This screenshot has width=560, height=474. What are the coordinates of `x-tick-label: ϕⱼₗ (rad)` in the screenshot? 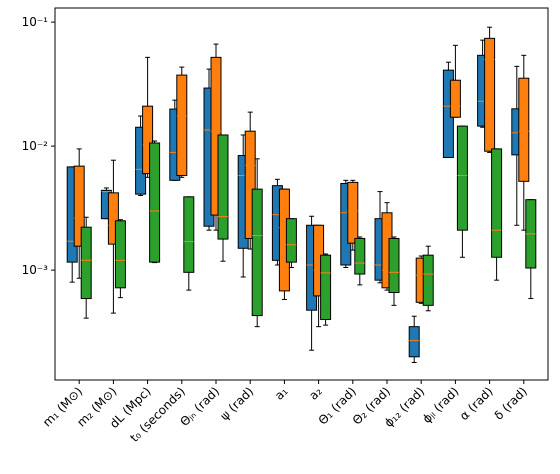 It's located at (441, 405).